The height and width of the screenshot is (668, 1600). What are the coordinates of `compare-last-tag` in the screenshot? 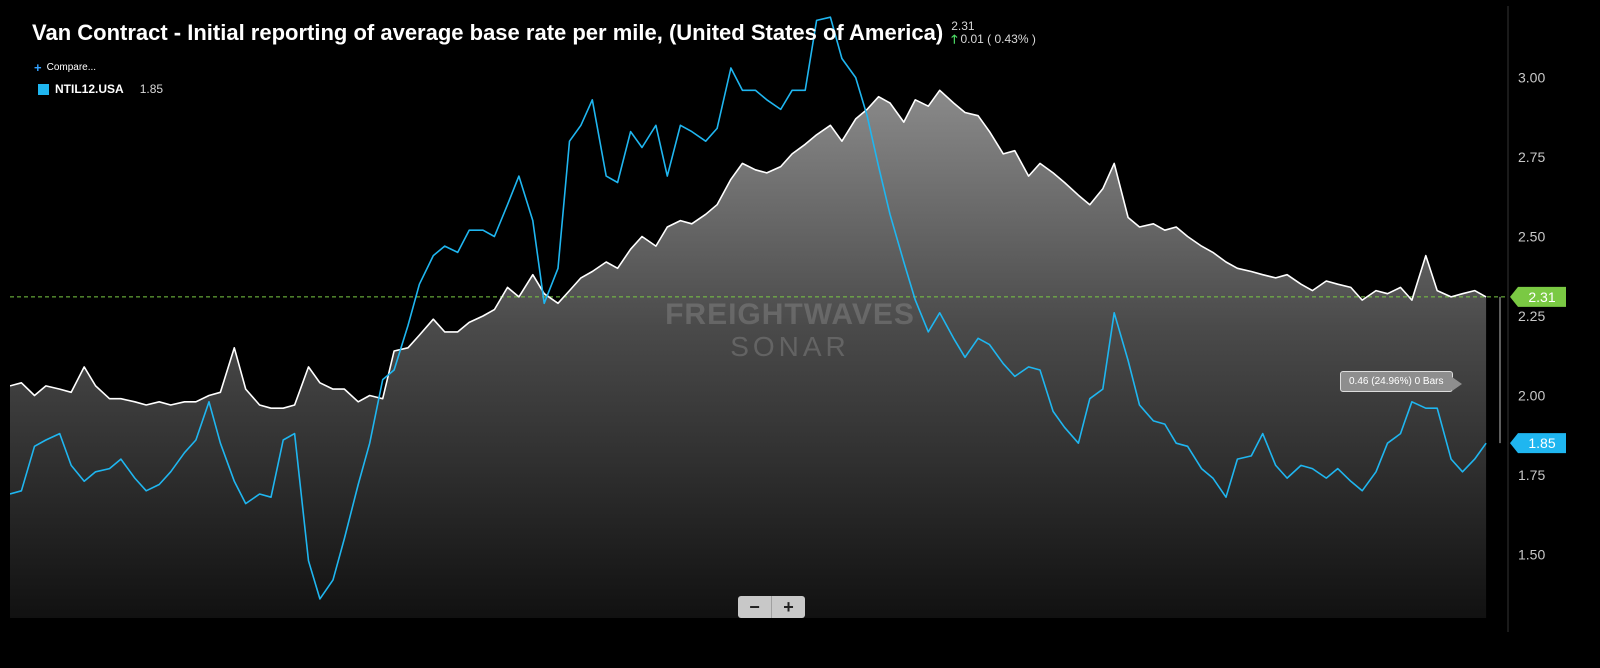 It's located at (1538, 443).